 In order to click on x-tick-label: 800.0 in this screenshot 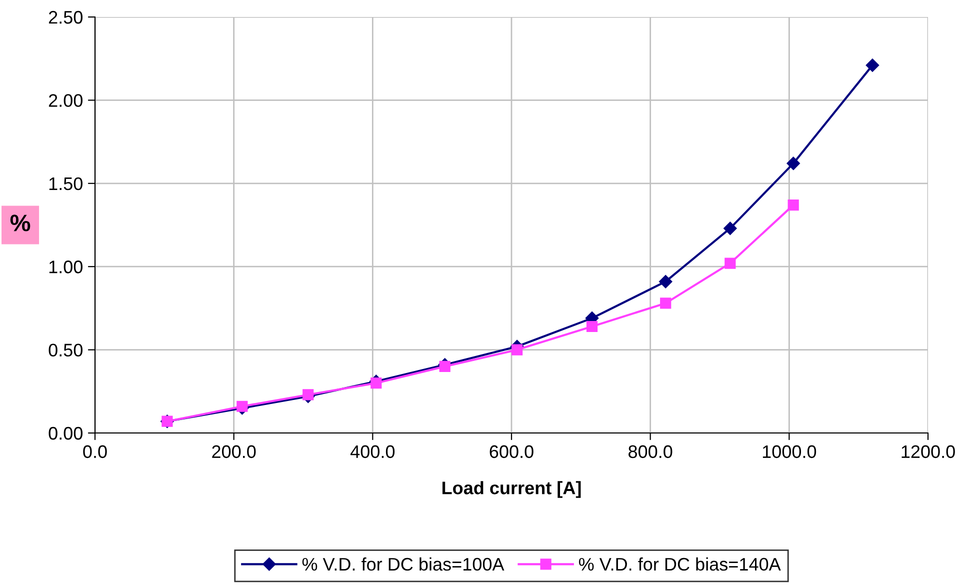, I will do `click(650, 451)`.